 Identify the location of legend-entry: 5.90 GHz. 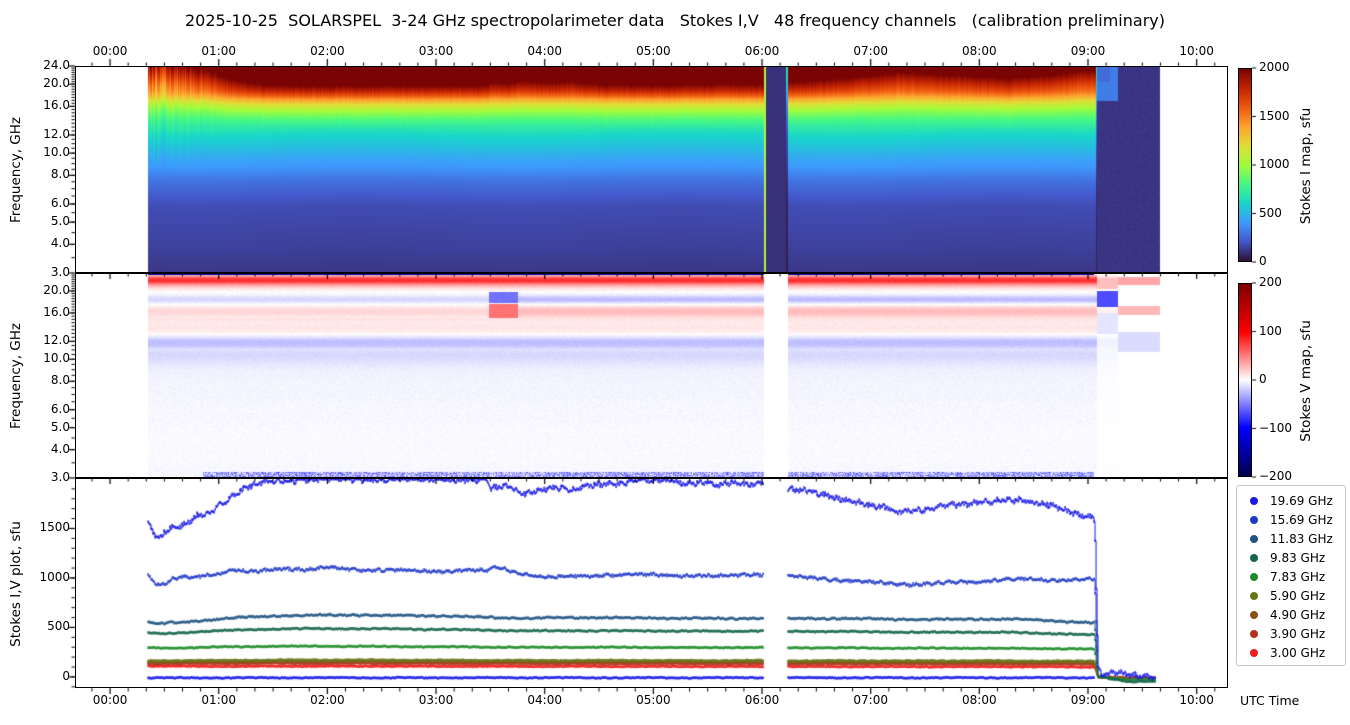
(1291, 595).